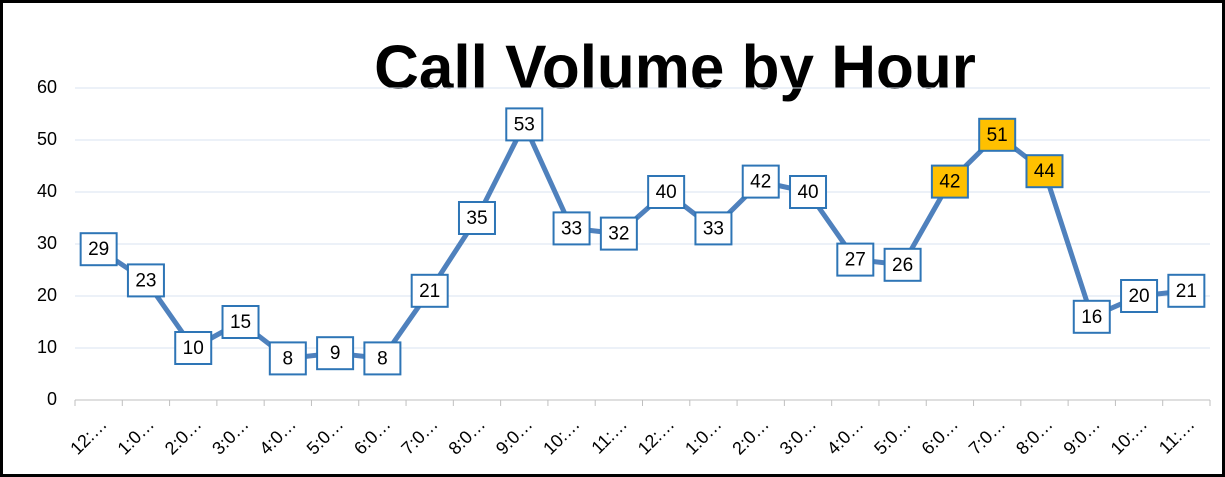 The image size is (1225, 477). I want to click on data-label-text: 51, so click(997, 135).